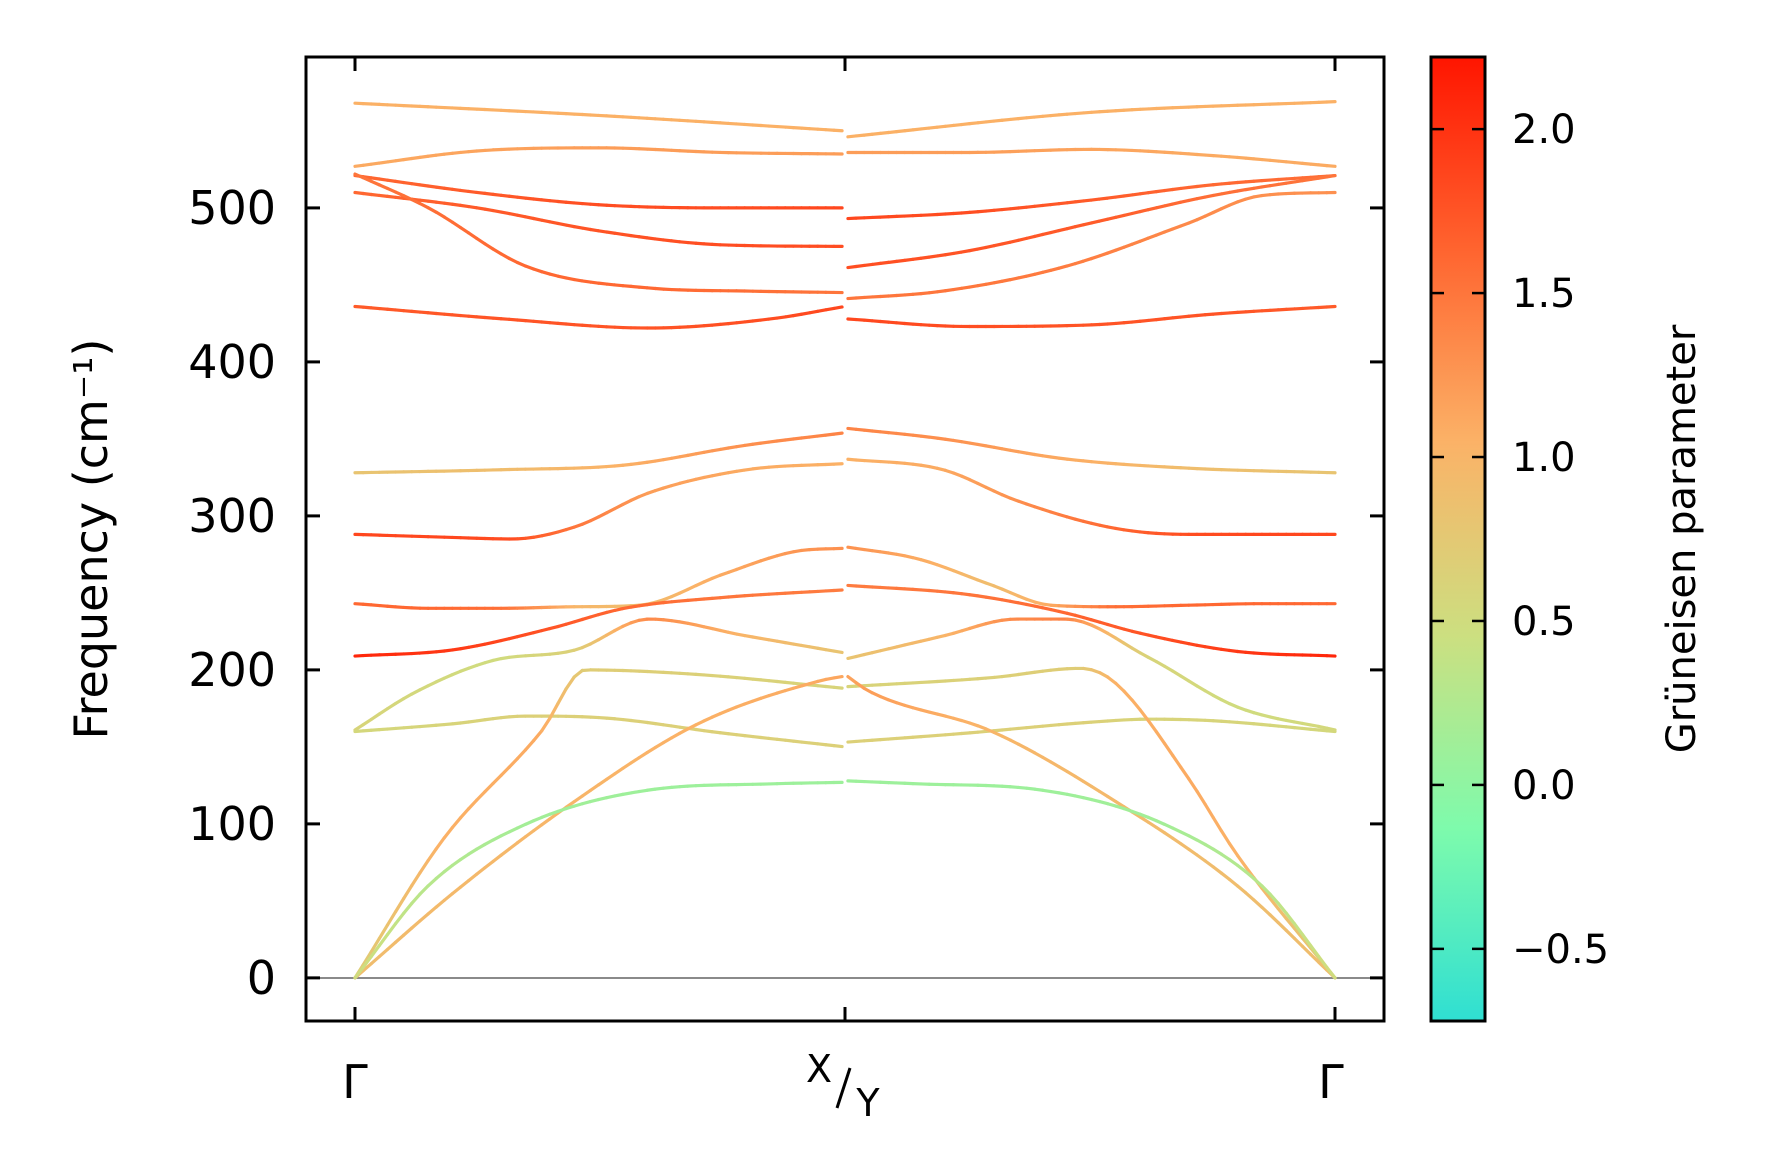 This screenshot has width=1775, height=1171. I want to click on colorbar-tick-label: 1.5, so click(1544, 294).